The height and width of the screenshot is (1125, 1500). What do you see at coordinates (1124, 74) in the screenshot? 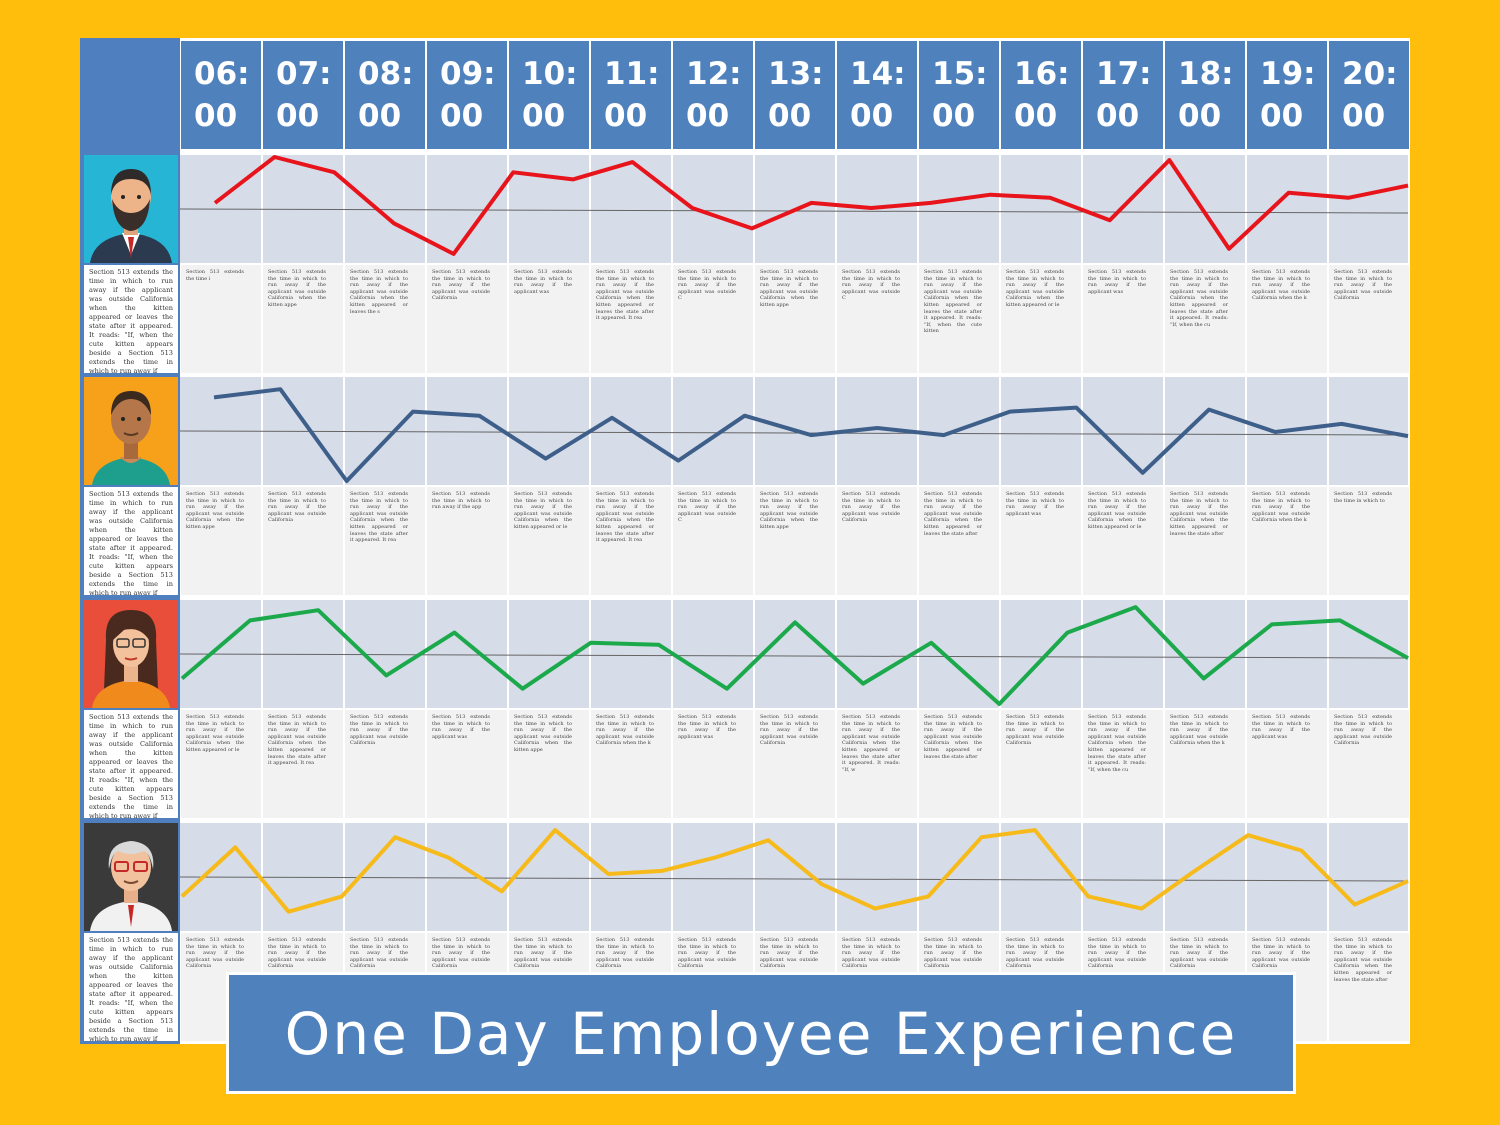
I see `hour-label: 17:` at bounding box center [1124, 74].